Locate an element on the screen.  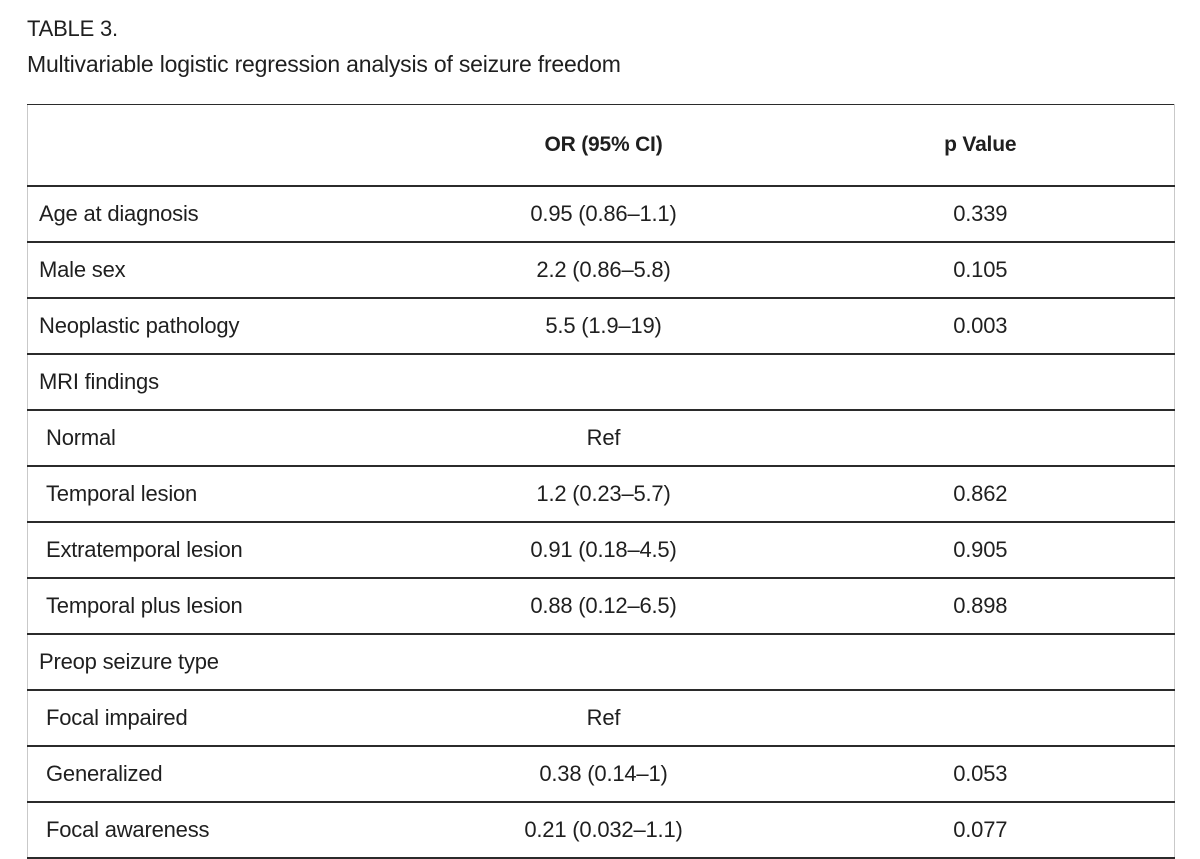
row-label: Focal impaired is located at coordinates (224, 717).